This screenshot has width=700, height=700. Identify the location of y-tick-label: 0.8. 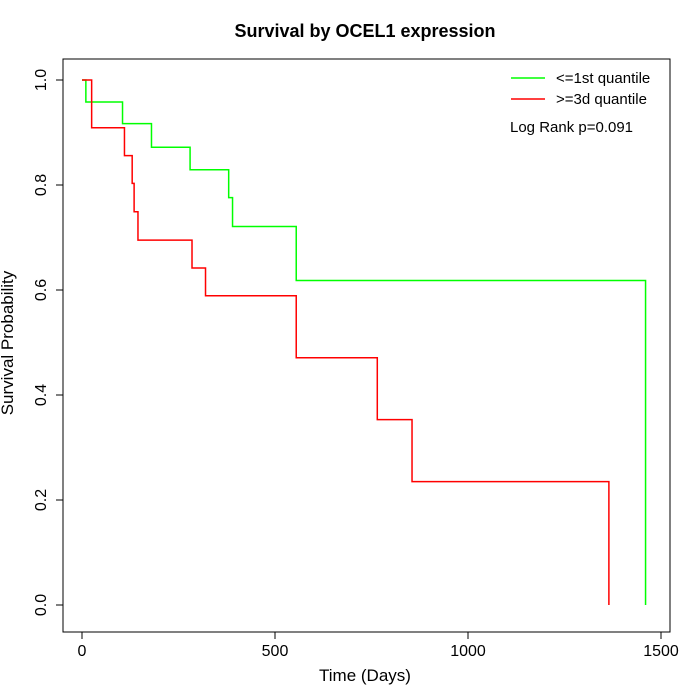
(41, 185).